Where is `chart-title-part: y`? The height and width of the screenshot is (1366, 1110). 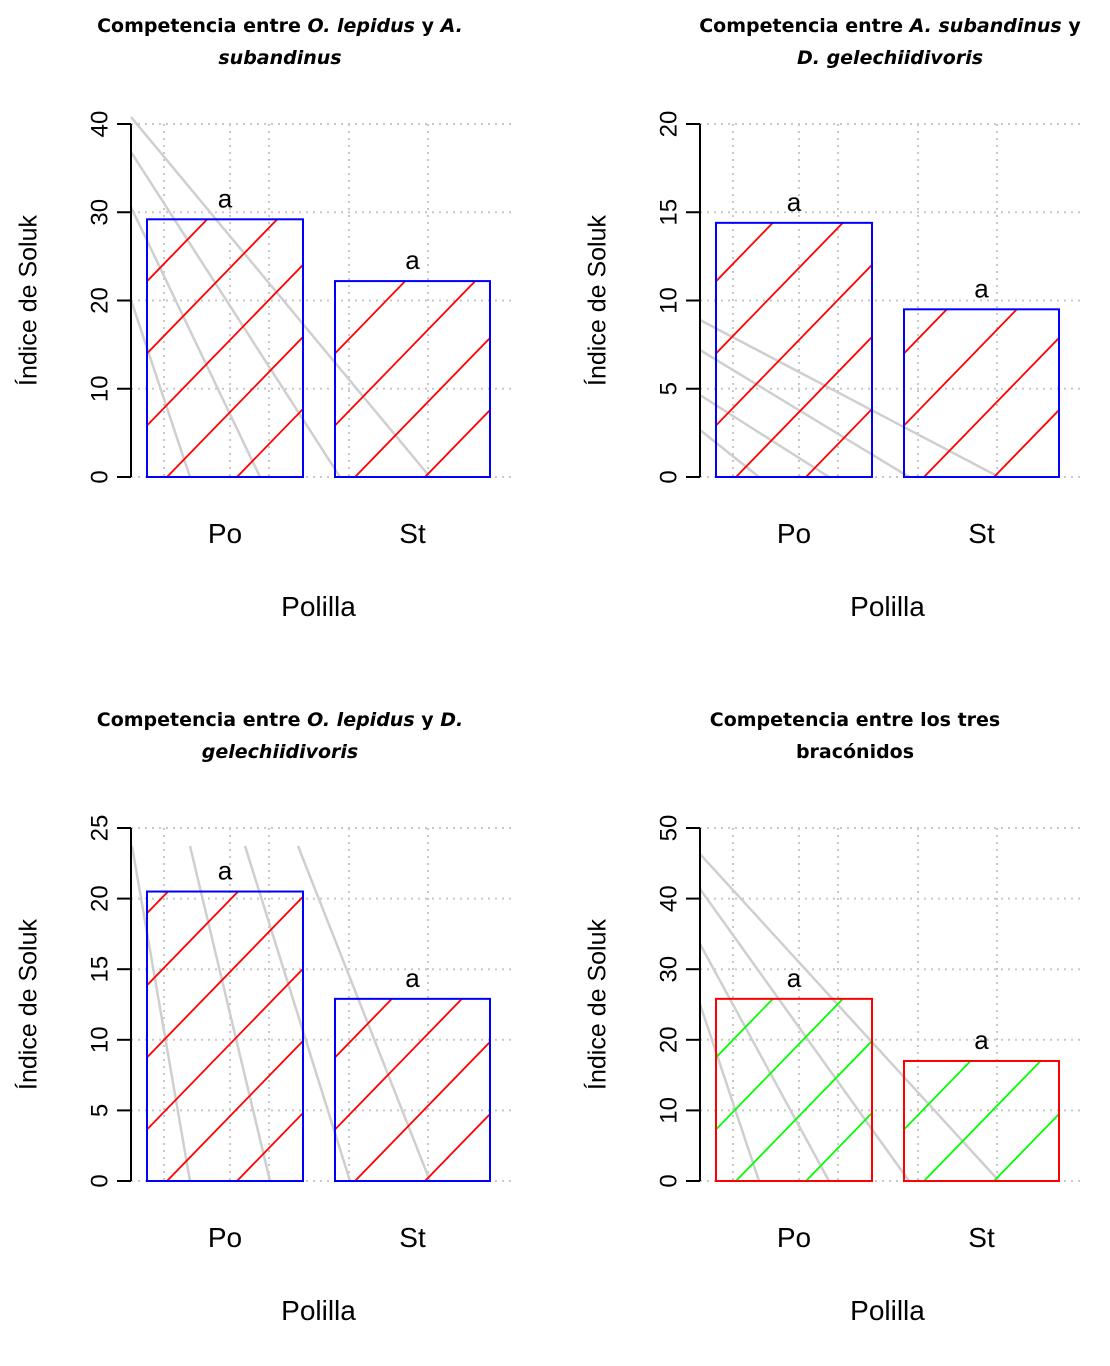
chart-title-part: y is located at coordinates (1071, 26).